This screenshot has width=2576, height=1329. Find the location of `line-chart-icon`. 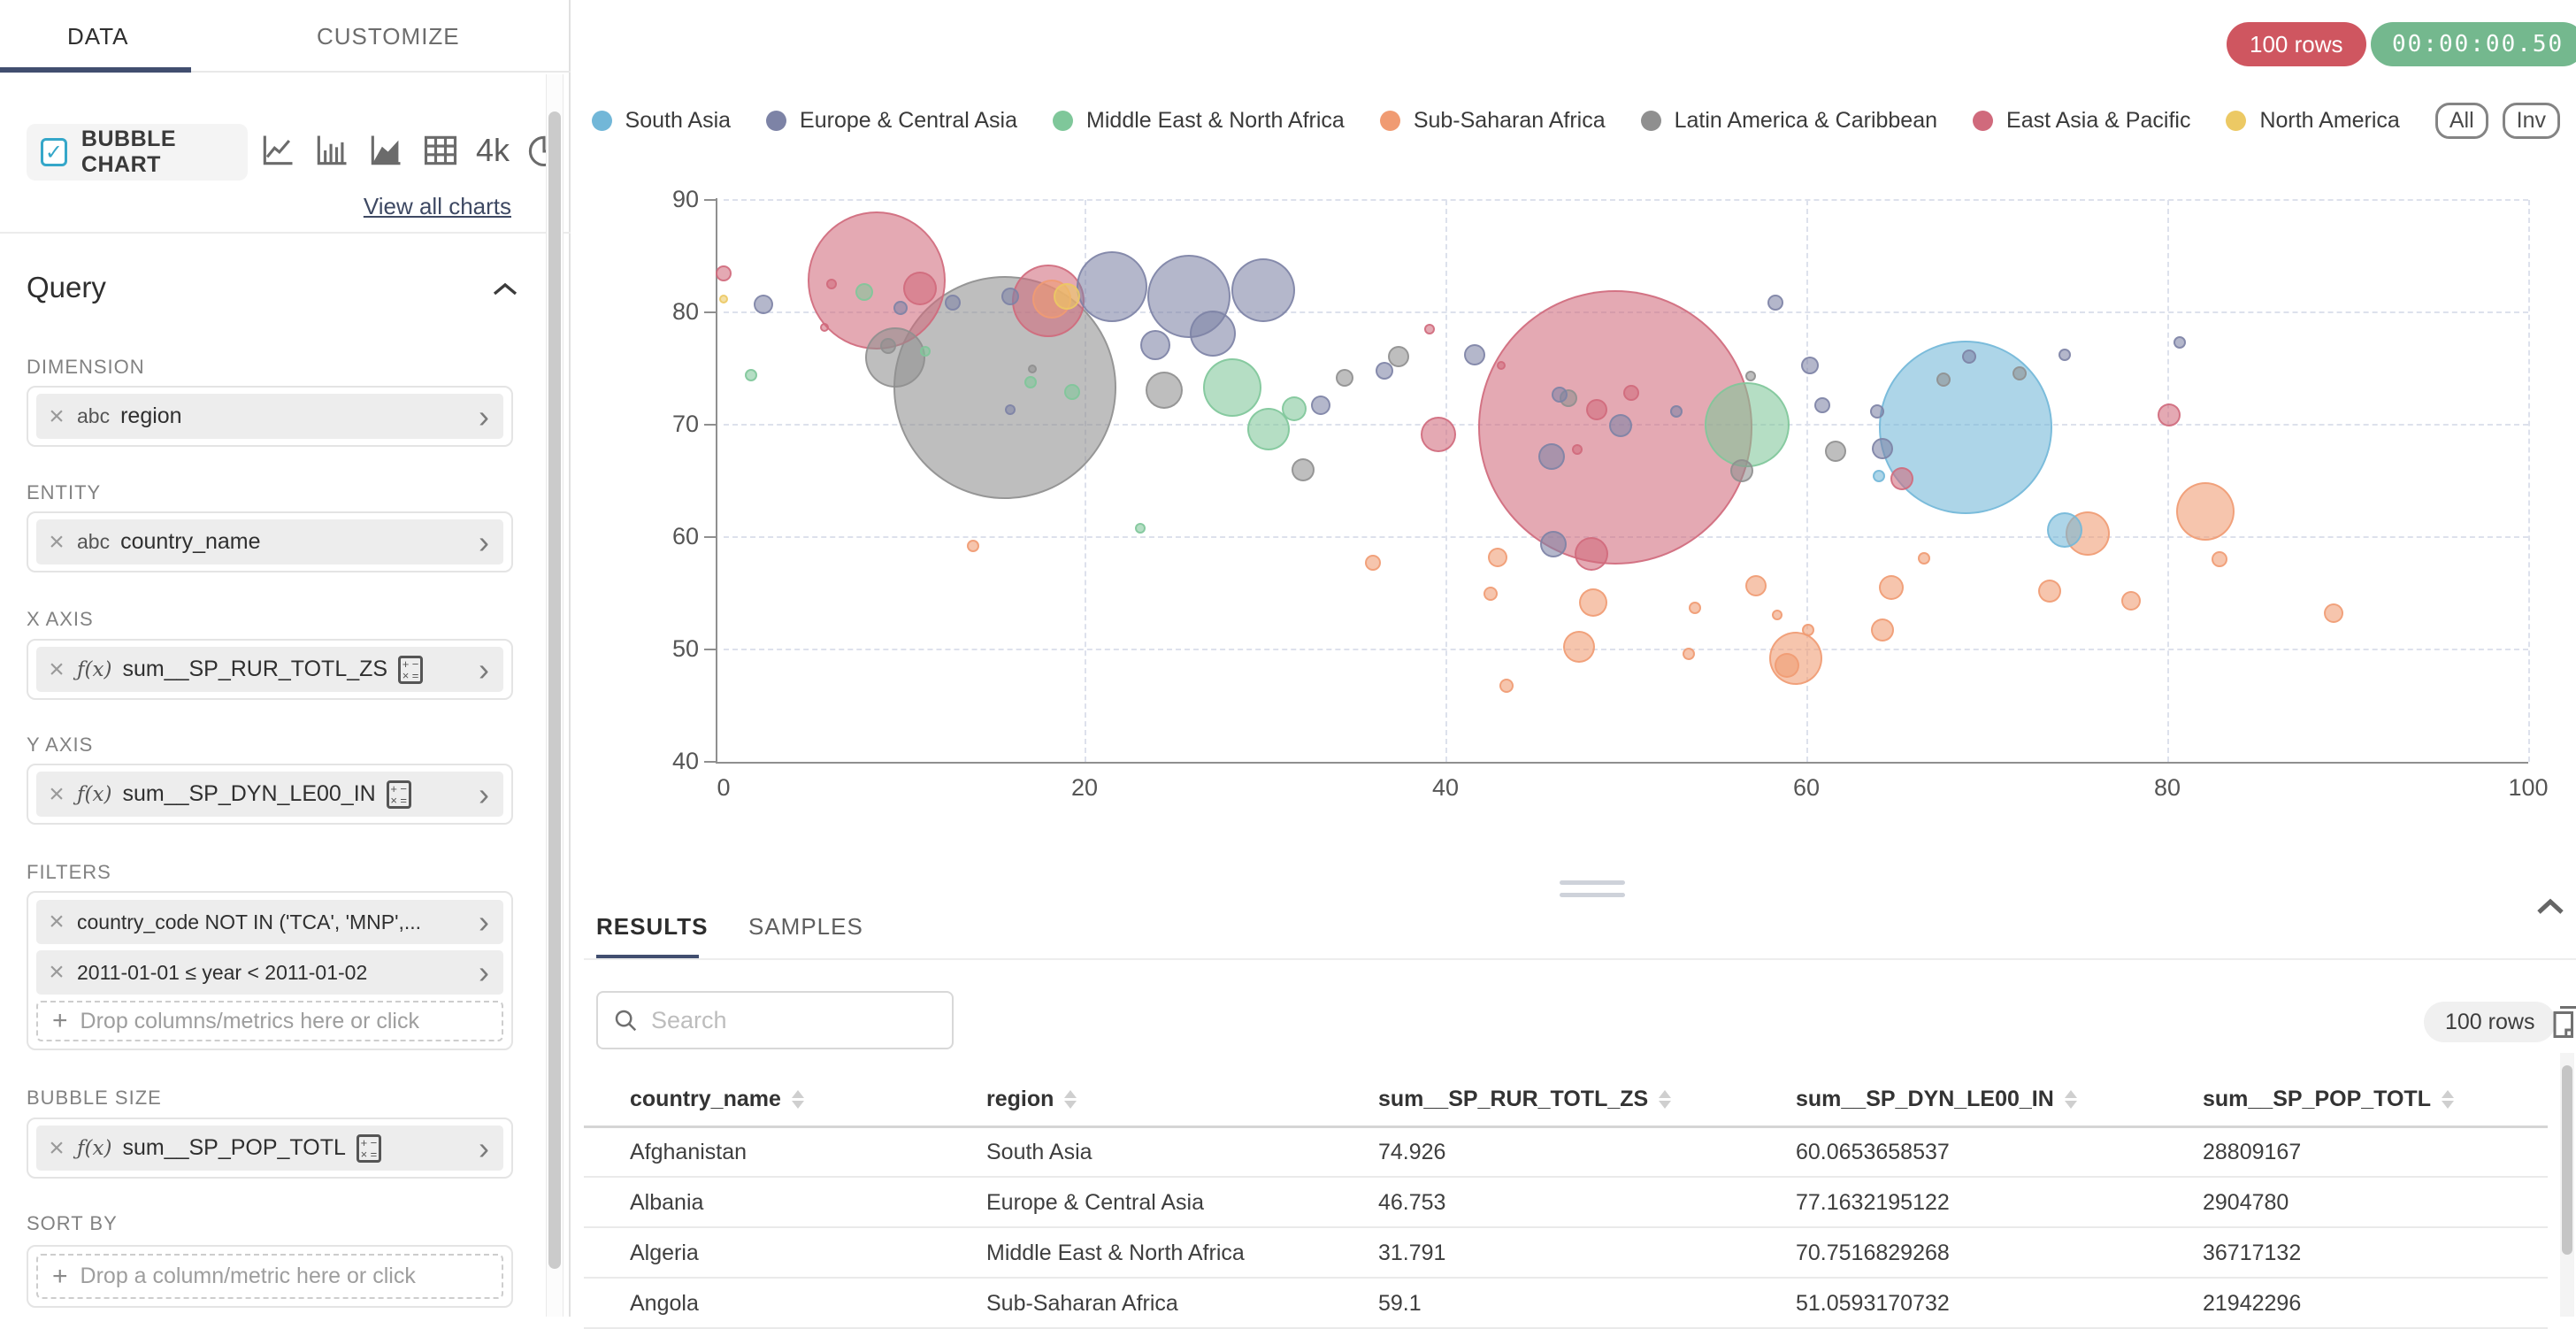

line-chart-icon is located at coordinates (277, 150).